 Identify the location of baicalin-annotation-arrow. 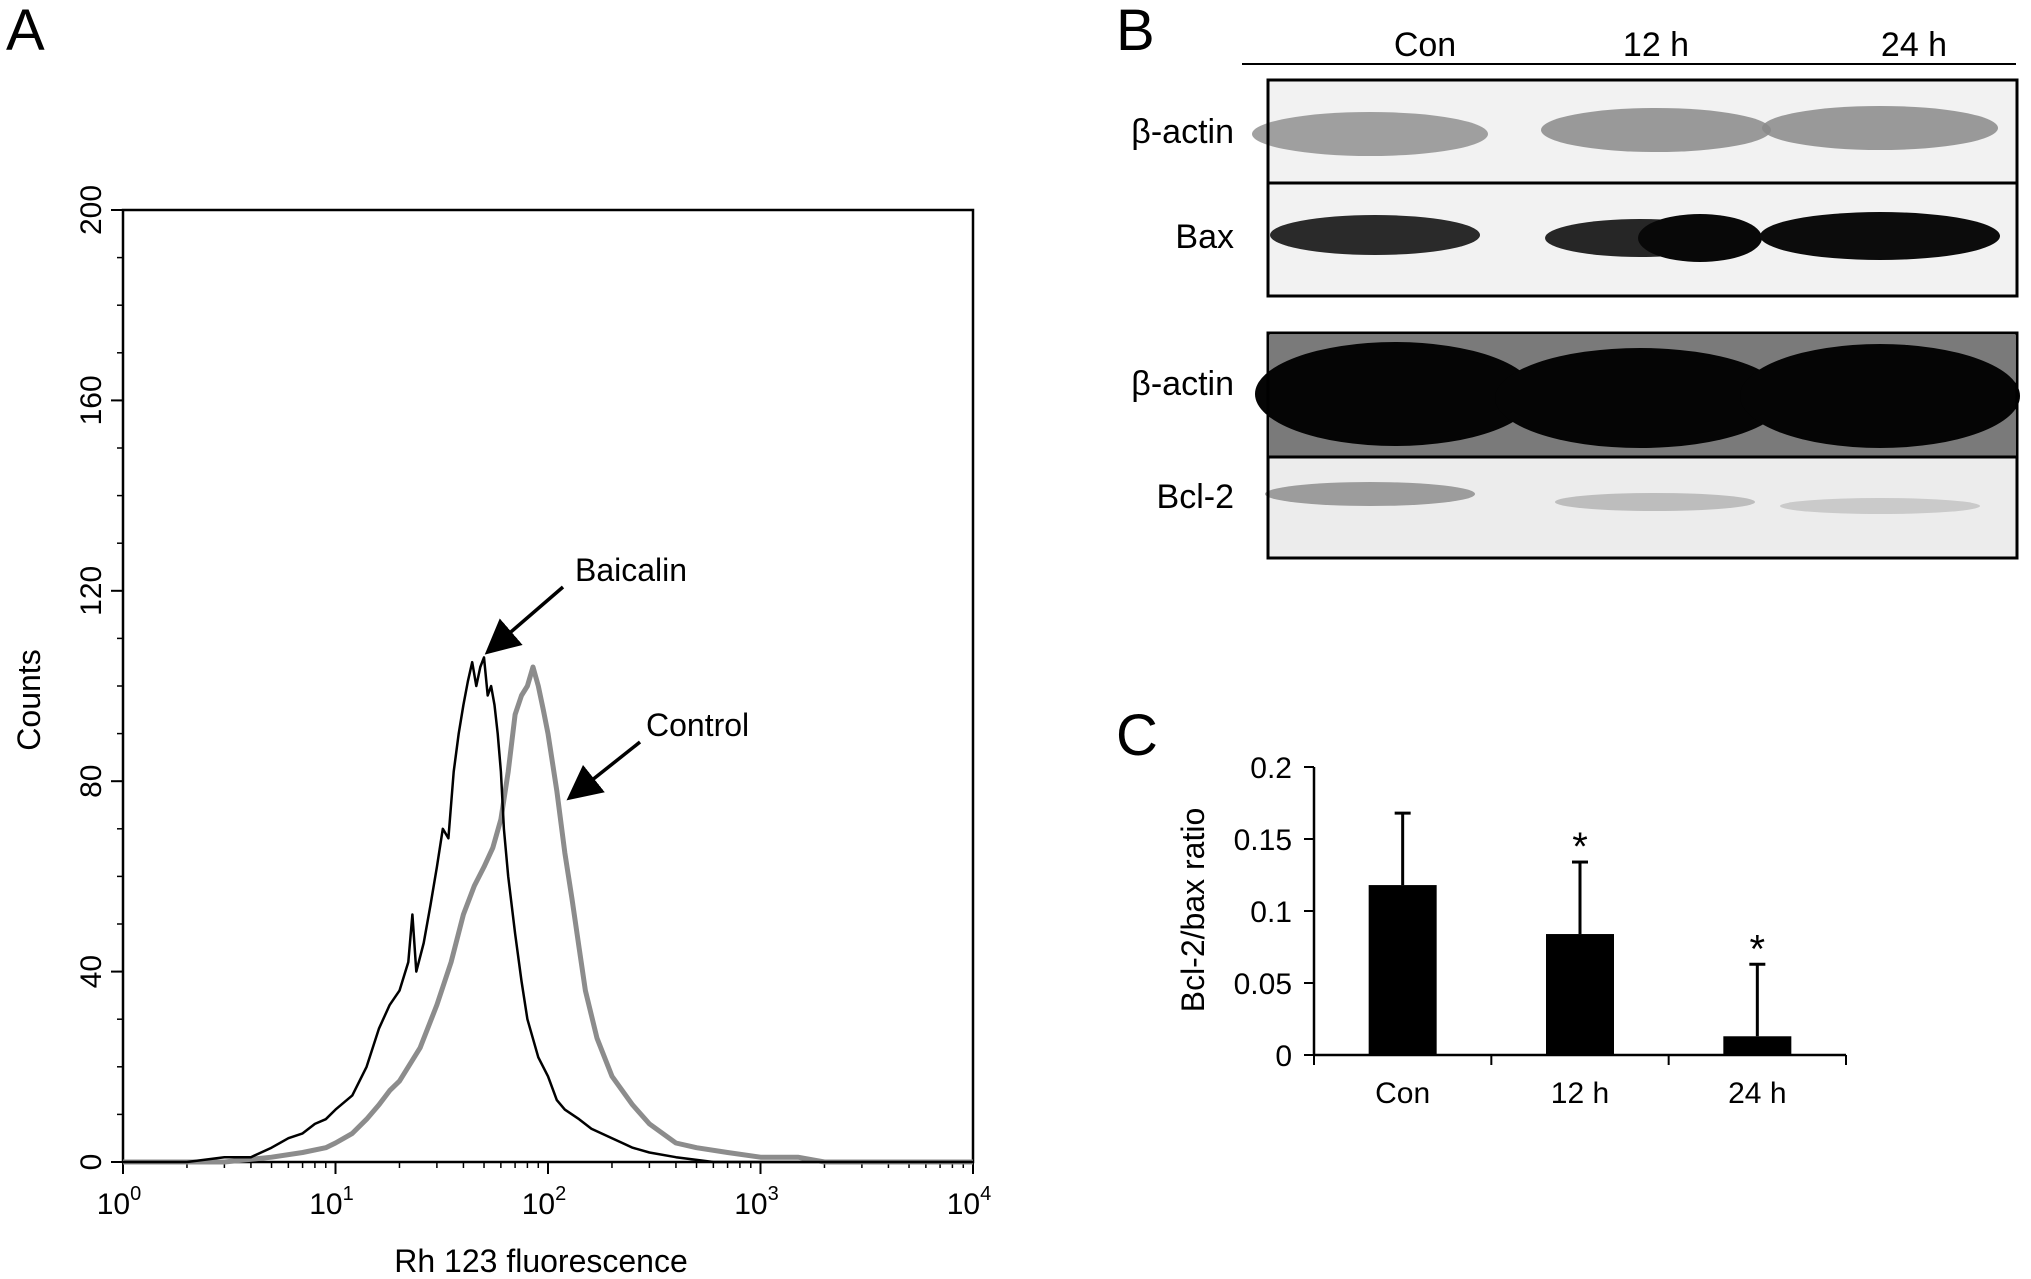
(524, 620).